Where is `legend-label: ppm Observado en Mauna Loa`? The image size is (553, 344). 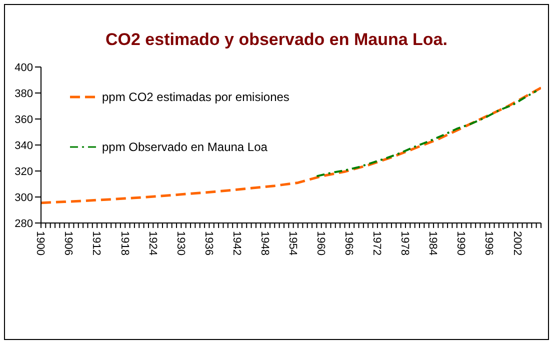 legend-label: ppm Observado en Mauna Loa is located at coordinates (185, 147).